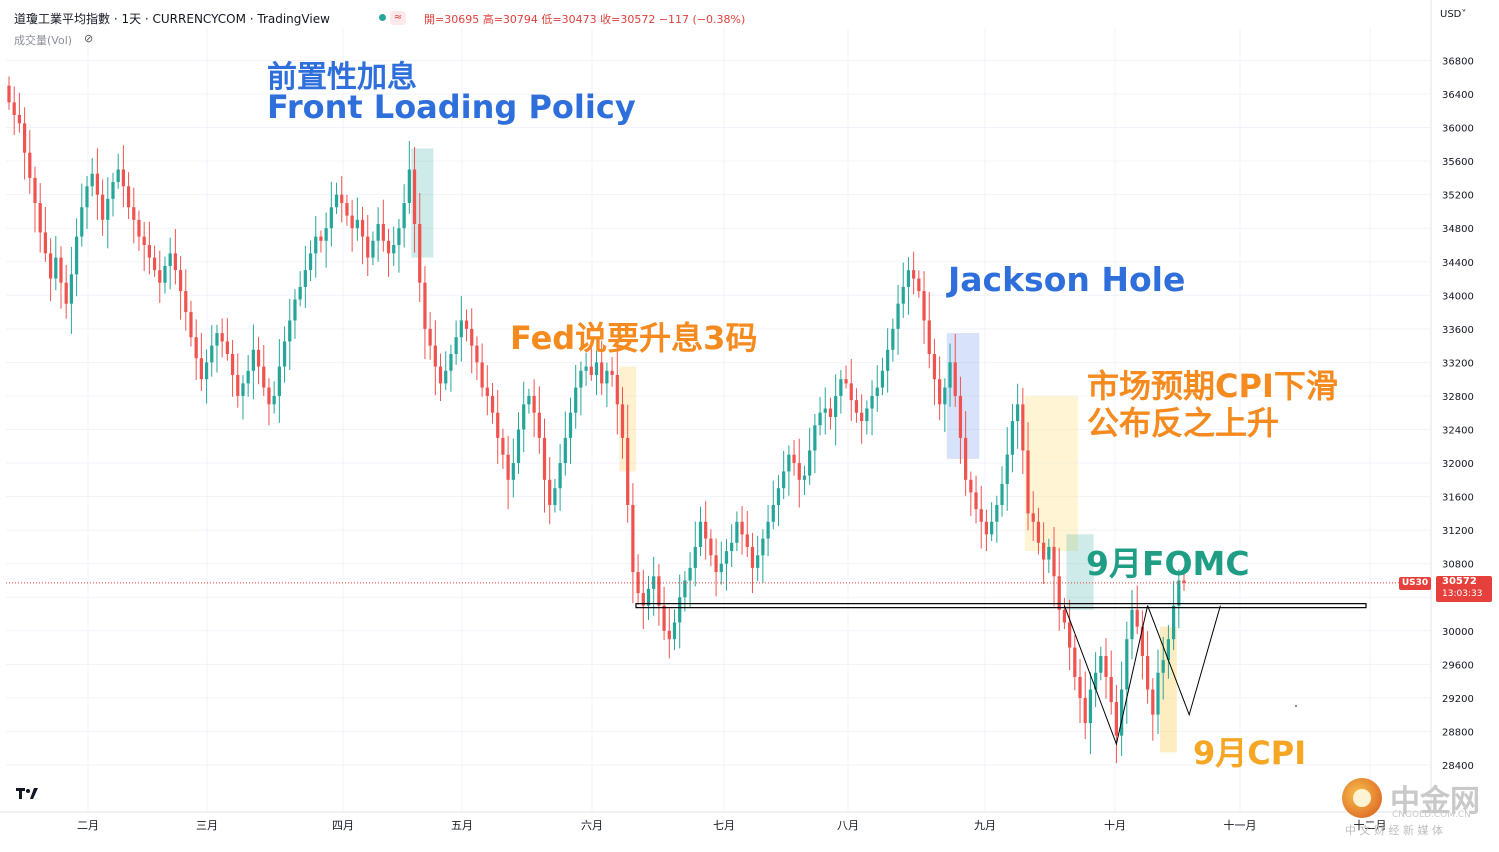  Describe the element at coordinates (1453, 14) in the screenshot. I see `currency-selector: USD˅` at that location.